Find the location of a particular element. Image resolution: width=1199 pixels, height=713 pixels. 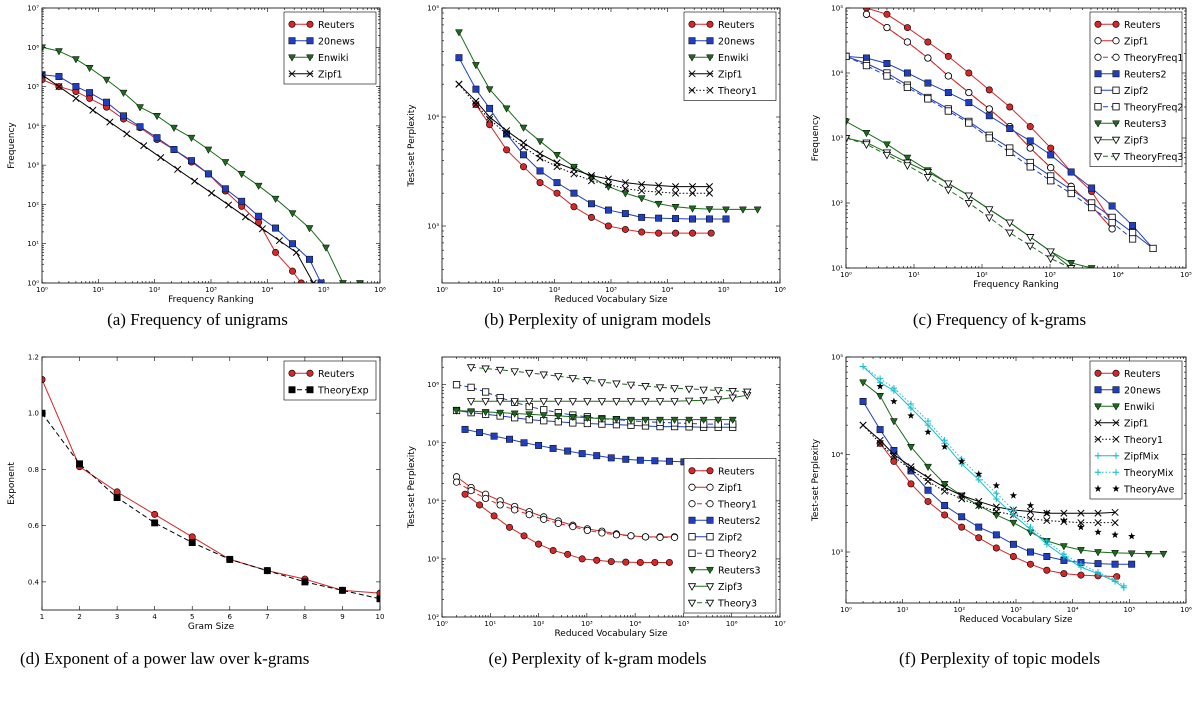

x-tick-label: 10⁴ is located at coordinates (1118, 275).